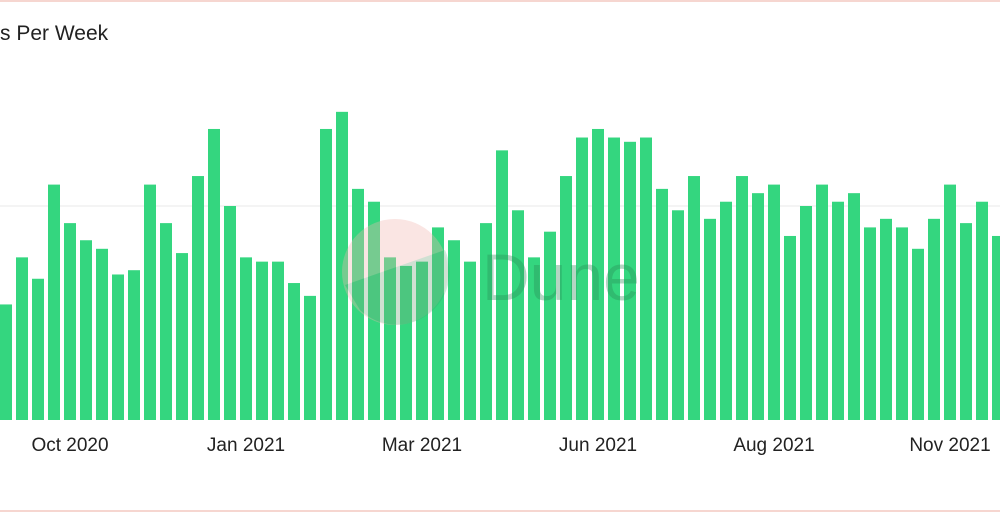 The width and height of the screenshot is (1000, 513). What do you see at coordinates (246, 445) in the screenshot?
I see `x-tick-label: Jan 2021` at bounding box center [246, 445].